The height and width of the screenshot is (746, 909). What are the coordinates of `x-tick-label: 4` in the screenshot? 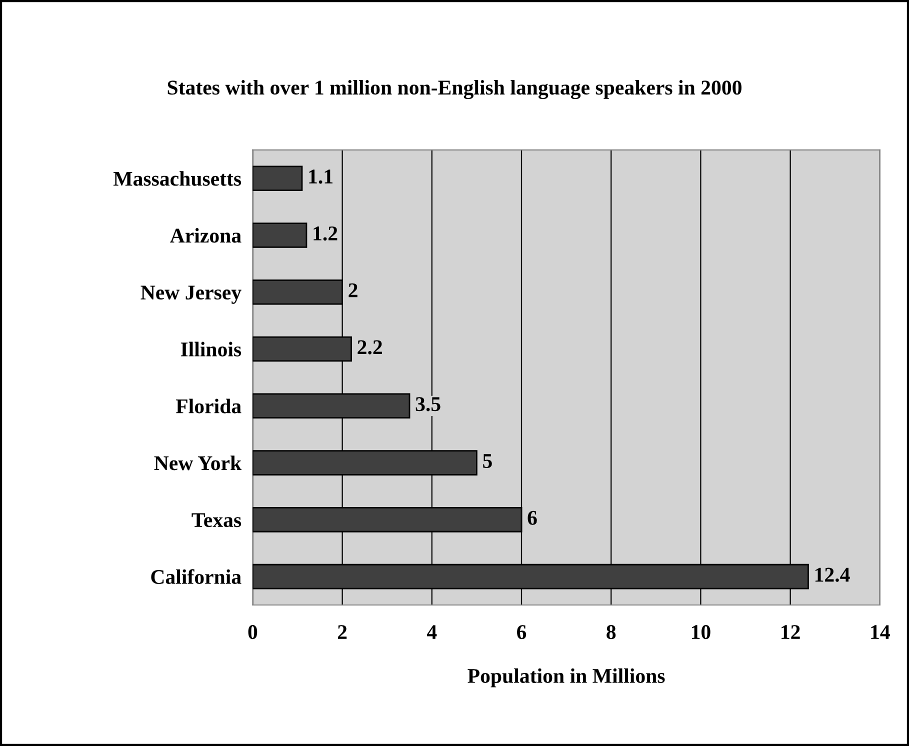 It's located at (431, 632).